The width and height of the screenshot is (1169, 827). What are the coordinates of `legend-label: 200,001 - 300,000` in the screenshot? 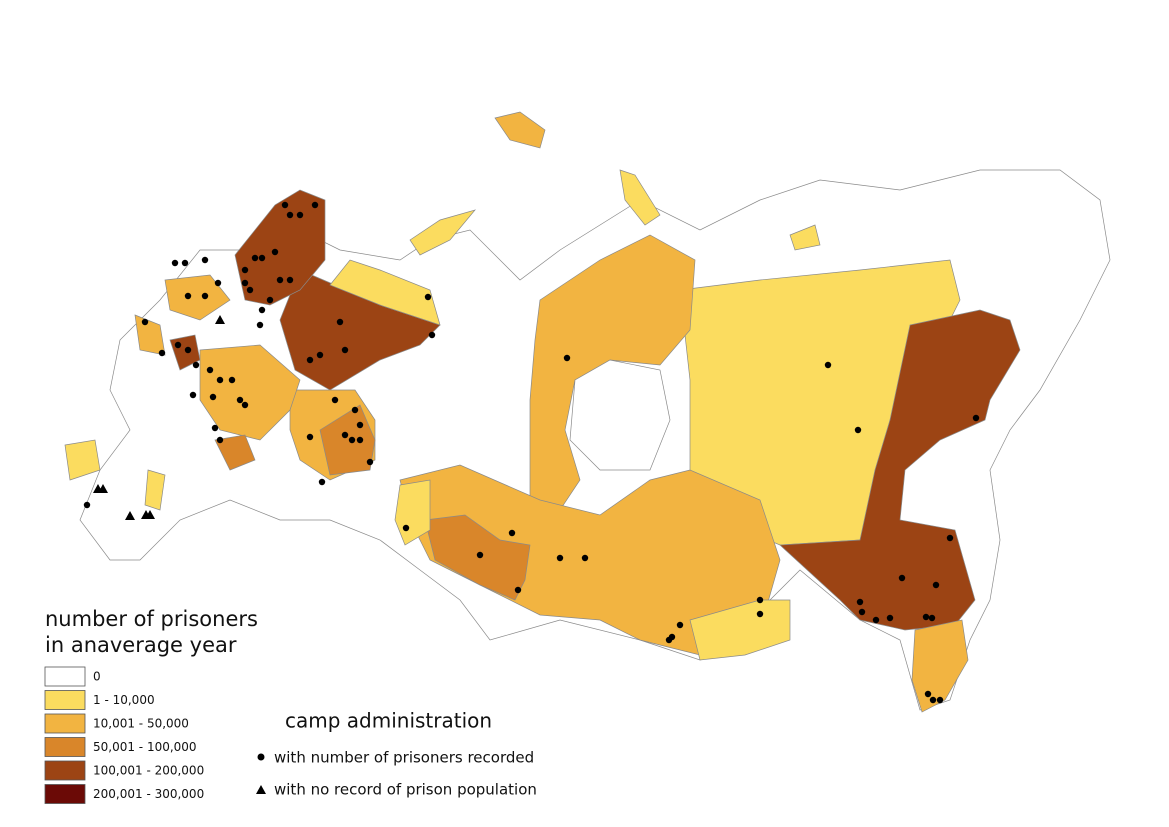 It's located at (148, 794).